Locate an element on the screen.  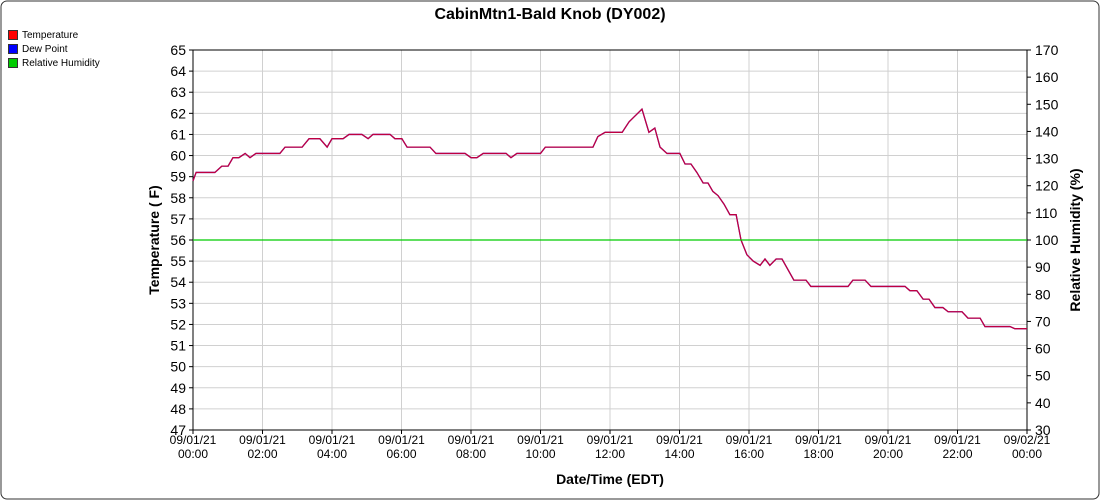
x-tick-label: 09/01/21 08:00 is located at coordinates (471, 447).